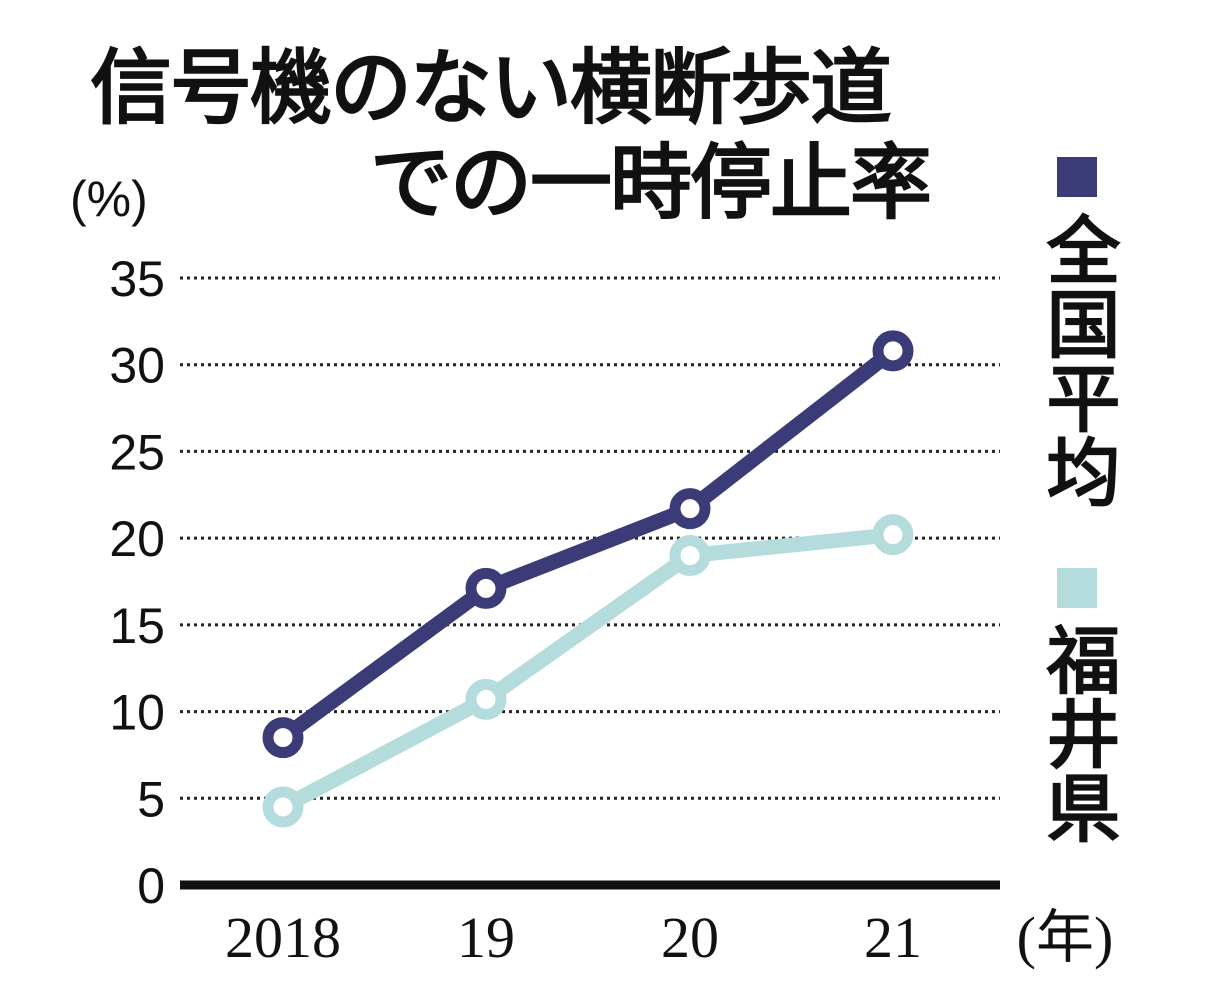 The width and height of the screenshot is (1210, 990). What do you see at coordinates (1077, 360) in the screenshot?
I see `legend-label-national-average: 全国平均` at bounding box center [1077, 360].